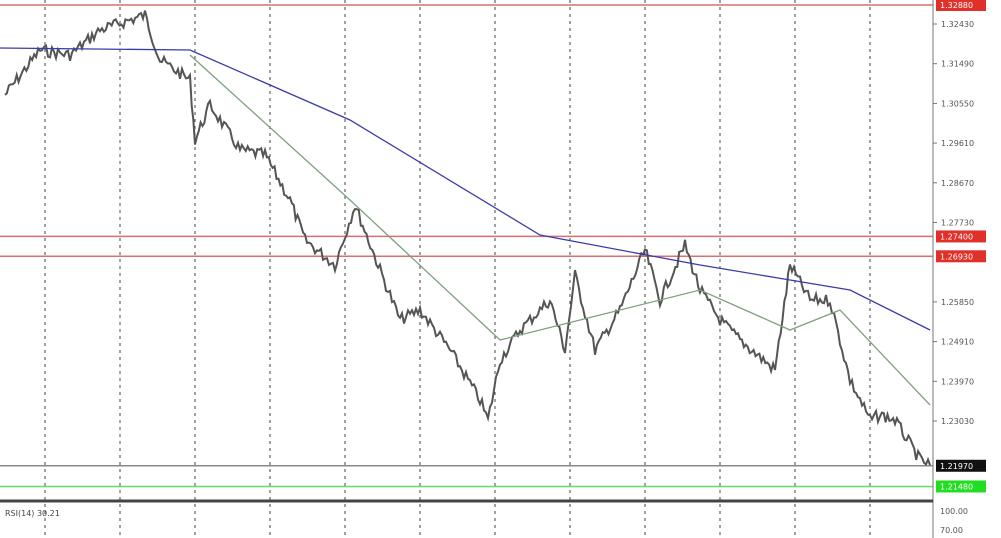 This screenshot has width=1001, height=538. Describe the element at coordinates (957, 103) in the screenshot. I see `price-tick-label: 1.30550` at that location.